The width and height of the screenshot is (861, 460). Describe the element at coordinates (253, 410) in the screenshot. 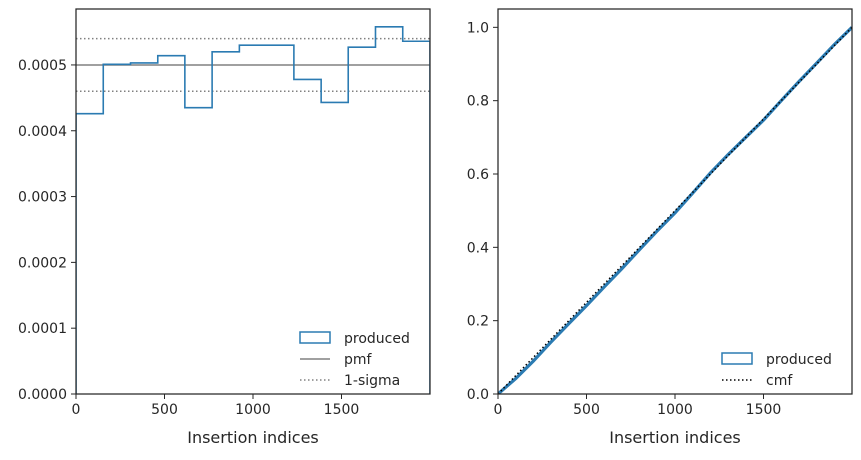

I see `left-xtick-label: 1000` at that location.